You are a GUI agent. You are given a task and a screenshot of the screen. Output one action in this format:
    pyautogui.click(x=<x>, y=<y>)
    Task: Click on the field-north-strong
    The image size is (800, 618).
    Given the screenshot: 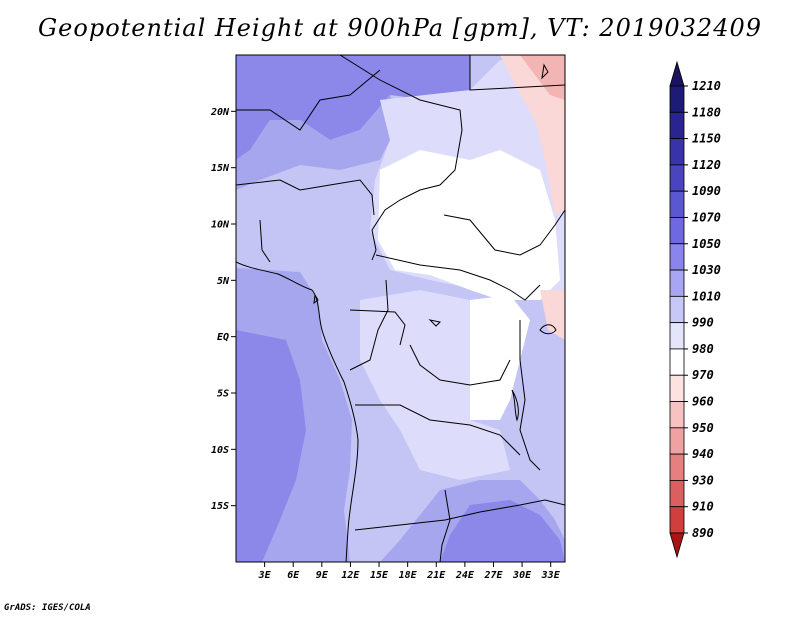 What is the action you would take?
    pyautogui.click(x=318, y=142)
    